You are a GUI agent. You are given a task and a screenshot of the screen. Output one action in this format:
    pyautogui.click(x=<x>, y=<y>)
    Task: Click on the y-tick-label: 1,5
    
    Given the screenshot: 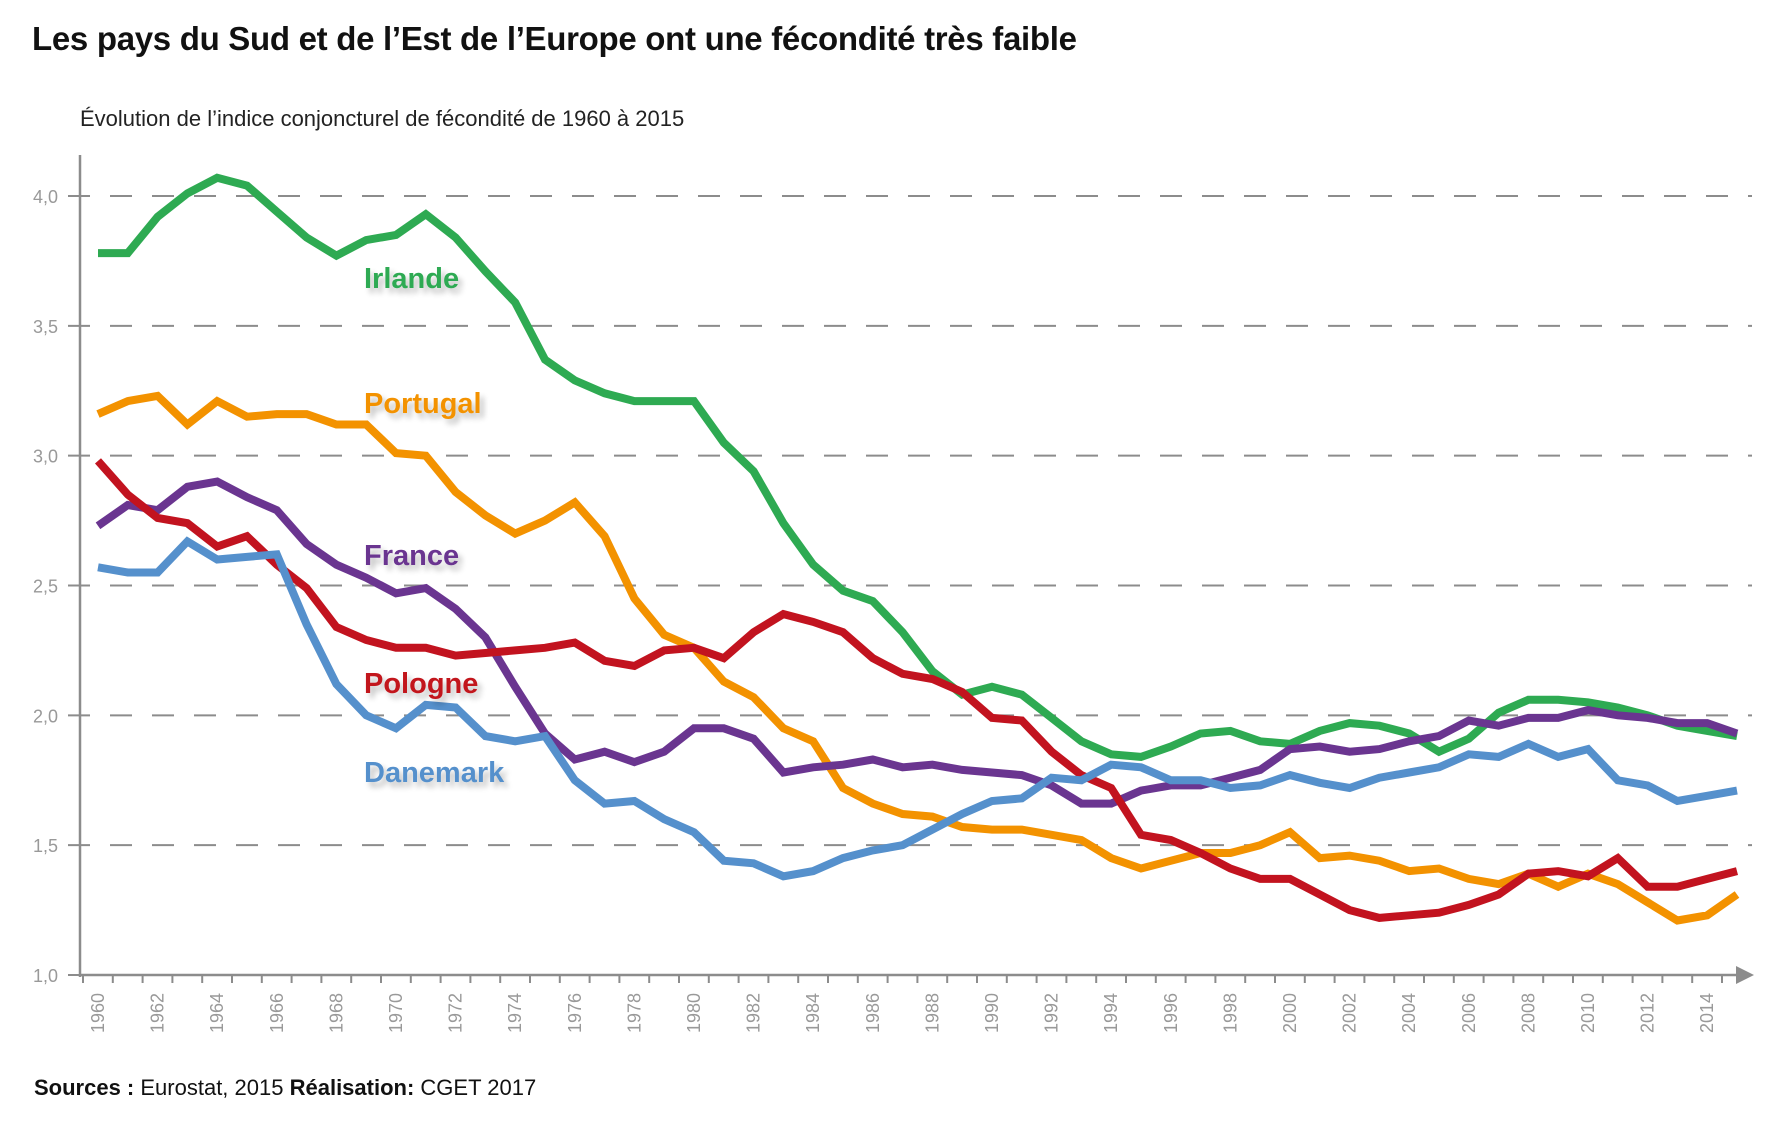 What is the action you would take?
    pyautogui.click(x=45, y=846)
    